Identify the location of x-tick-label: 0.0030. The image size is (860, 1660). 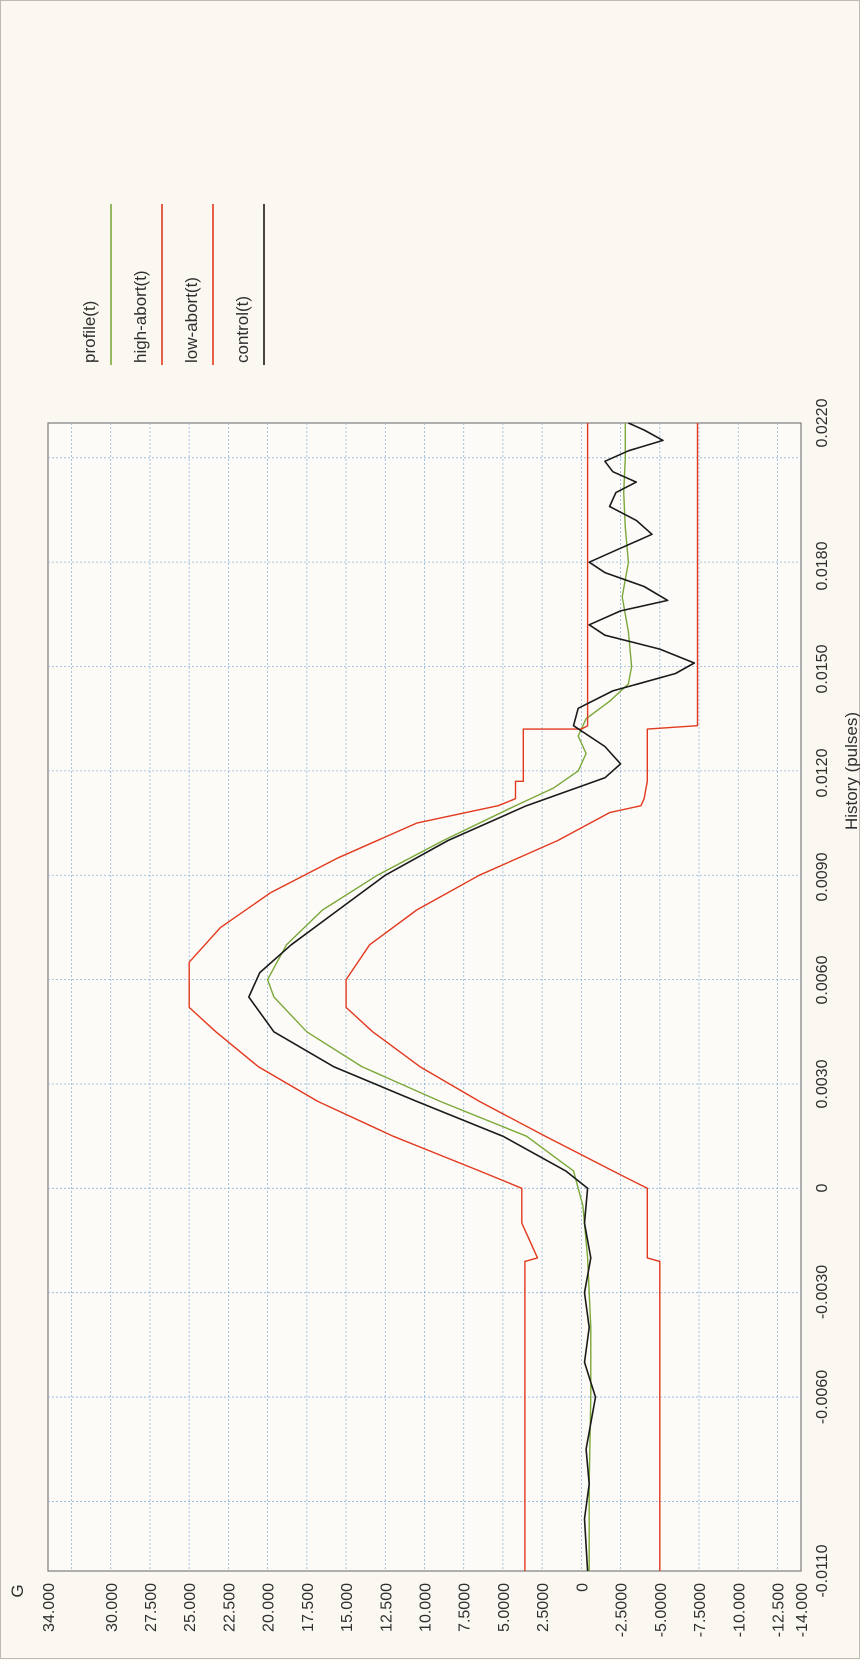
(822, 1083).